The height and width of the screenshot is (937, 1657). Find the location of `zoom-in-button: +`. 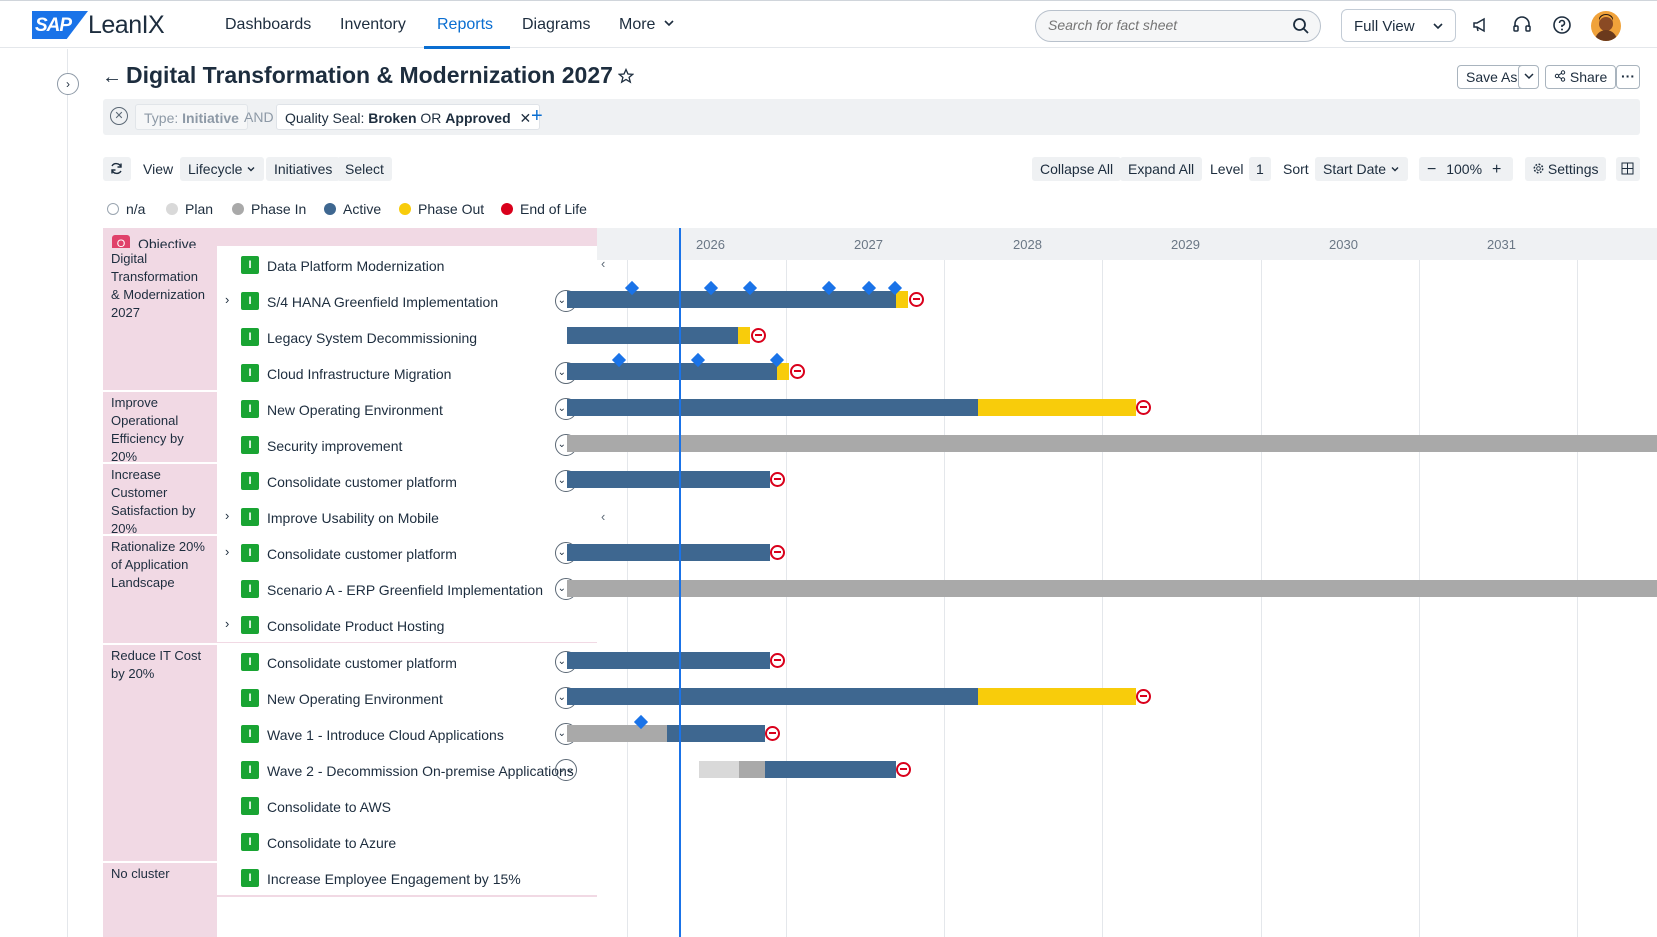

zoom-in-button: + is located at coordinates (1496, 169).